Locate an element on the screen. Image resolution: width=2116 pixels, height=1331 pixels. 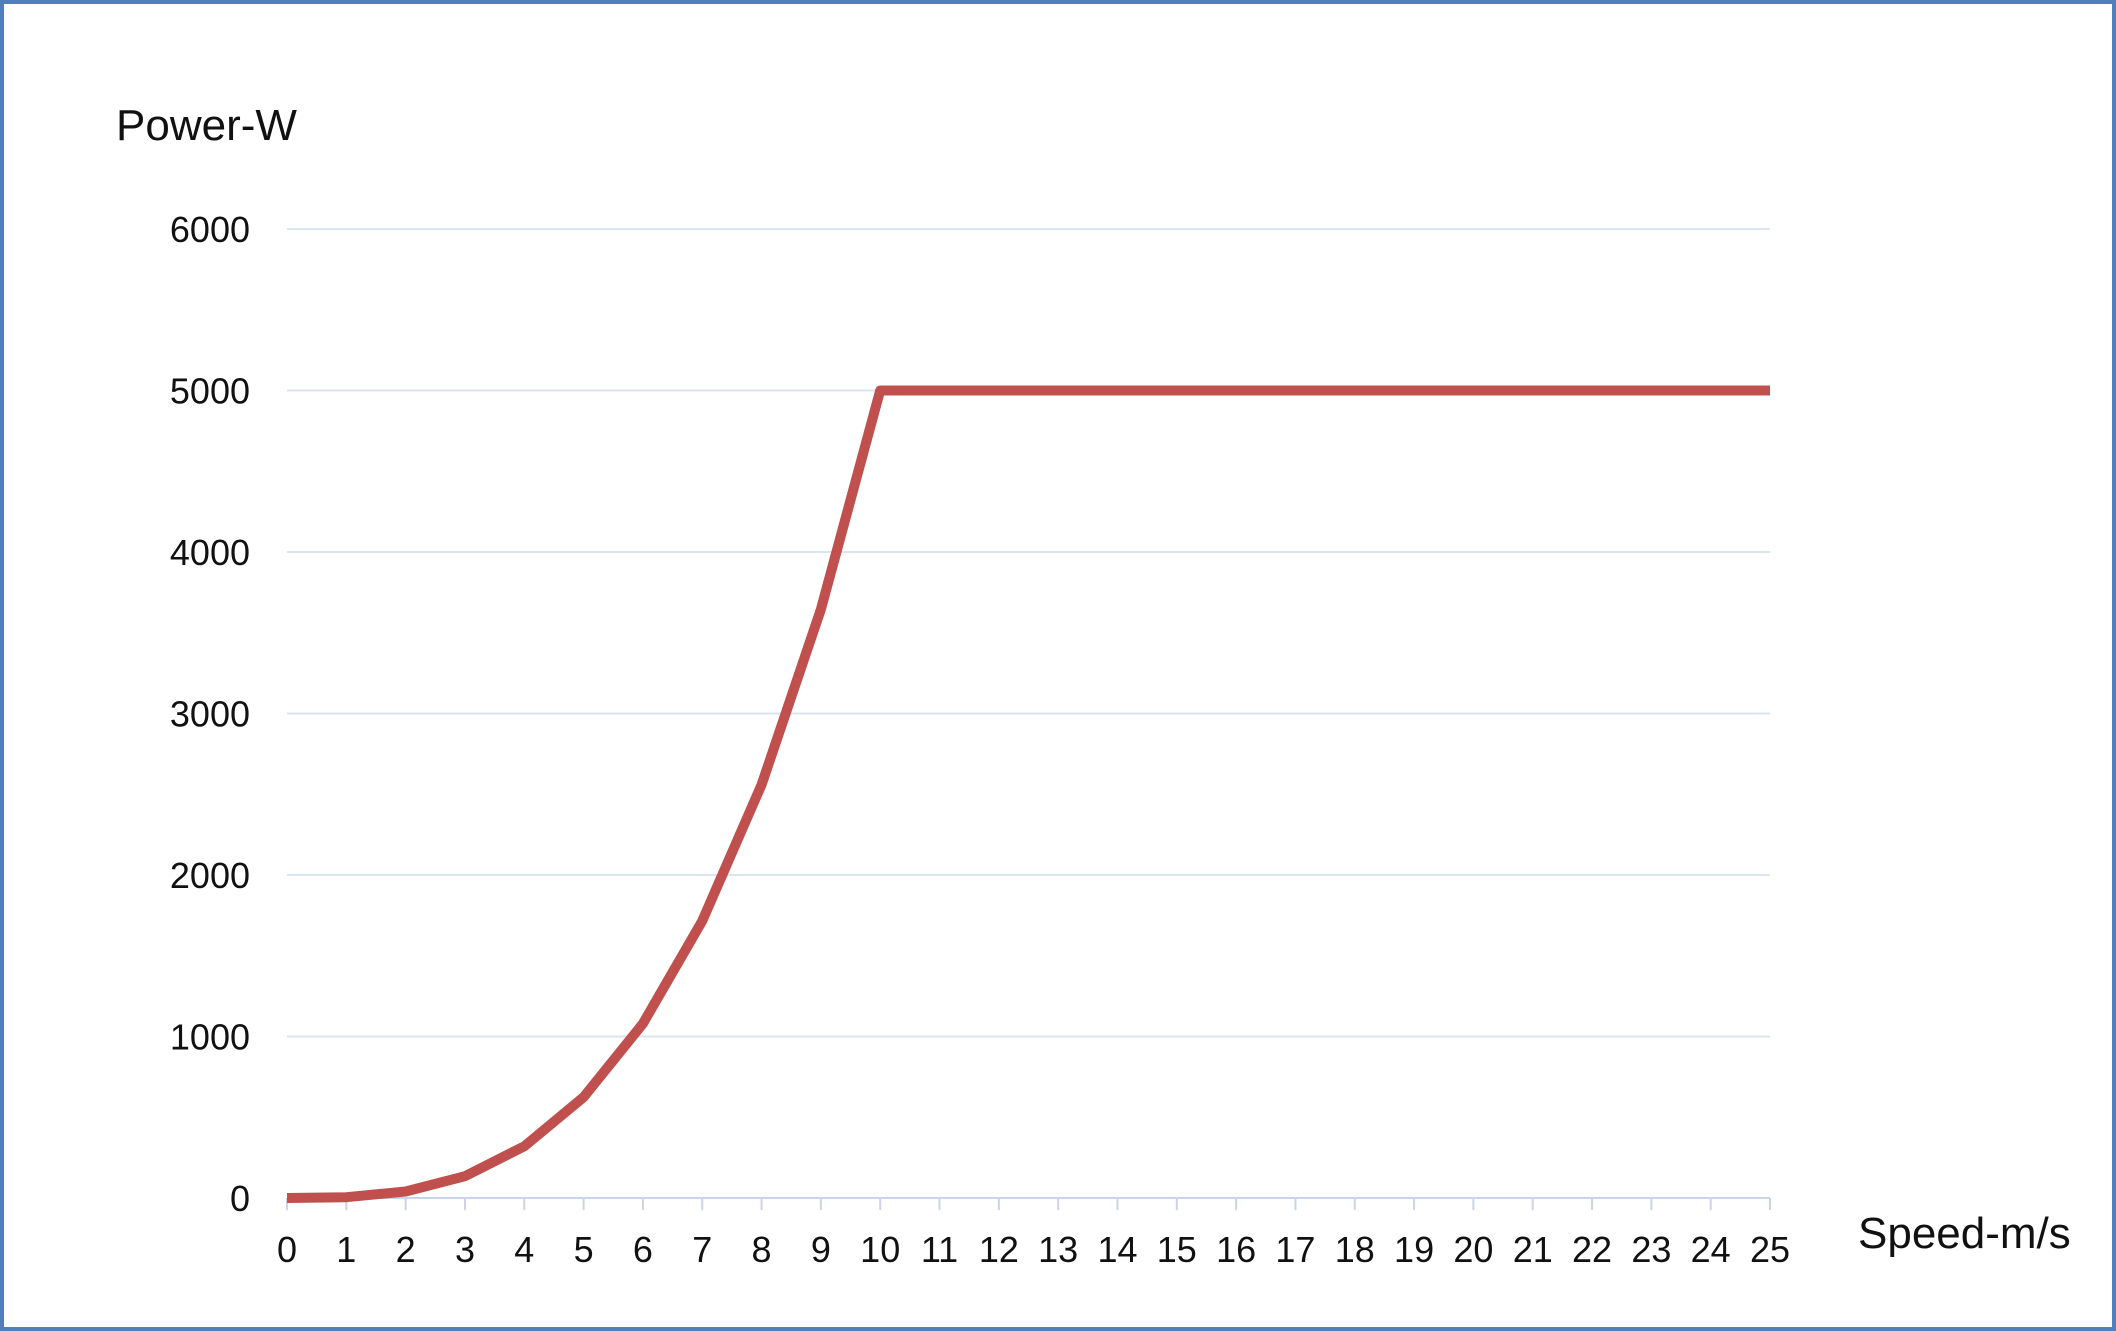
y-tick-labels: 0 1000 2000 3000 4000 5000 6000 is located at coordinates (210, 714).